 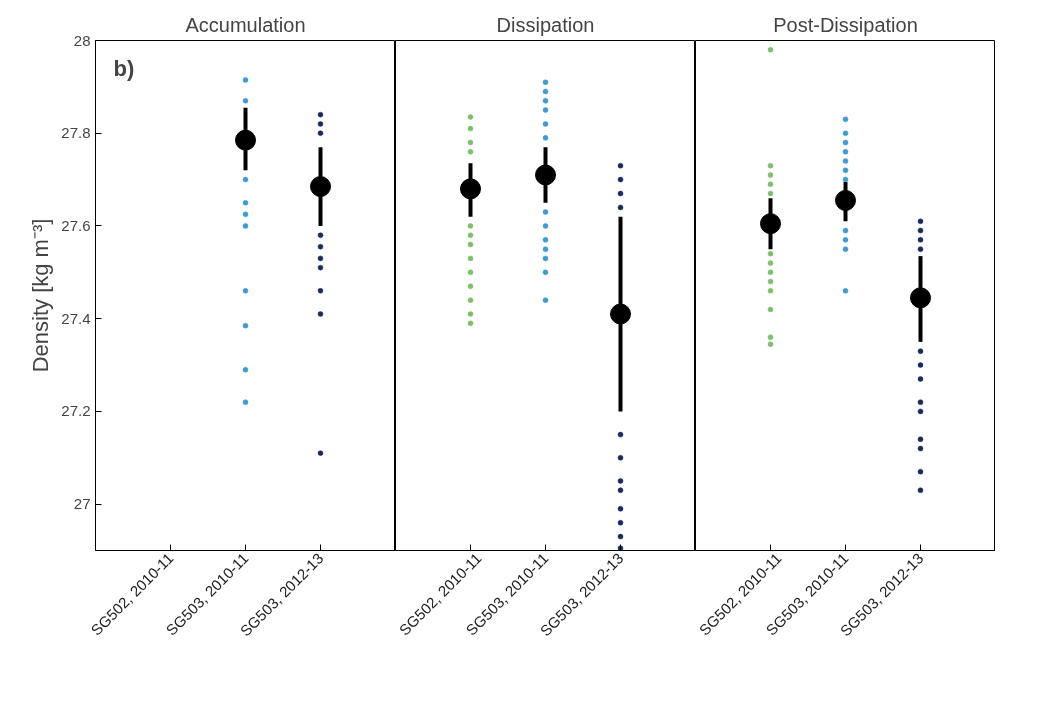 What do you see at coordinates (845, 24) in the screenshot?
I see `chart-title: Post-Dissipation` at bounding box center [845, 24].